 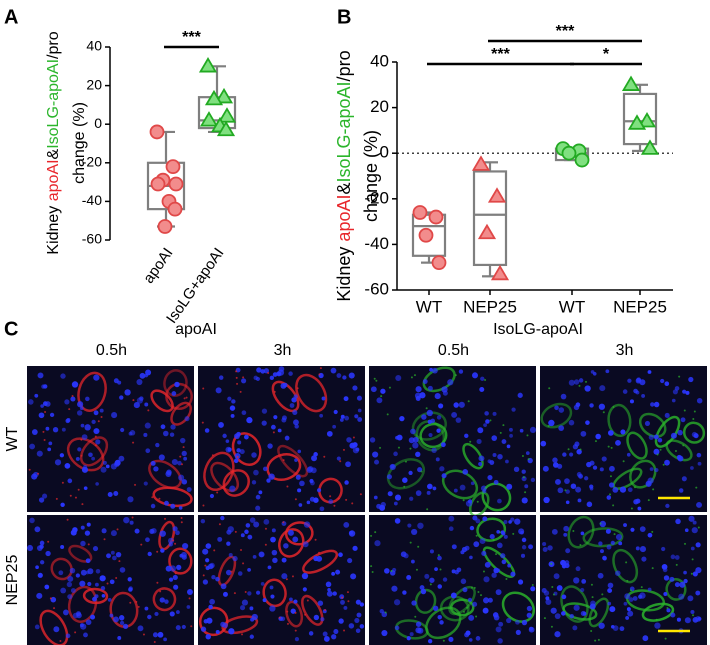 What do you see at coordinates (98, 123) in the screenshot?
I see `y-tick-label: 0` at bounding box center [98, 123].